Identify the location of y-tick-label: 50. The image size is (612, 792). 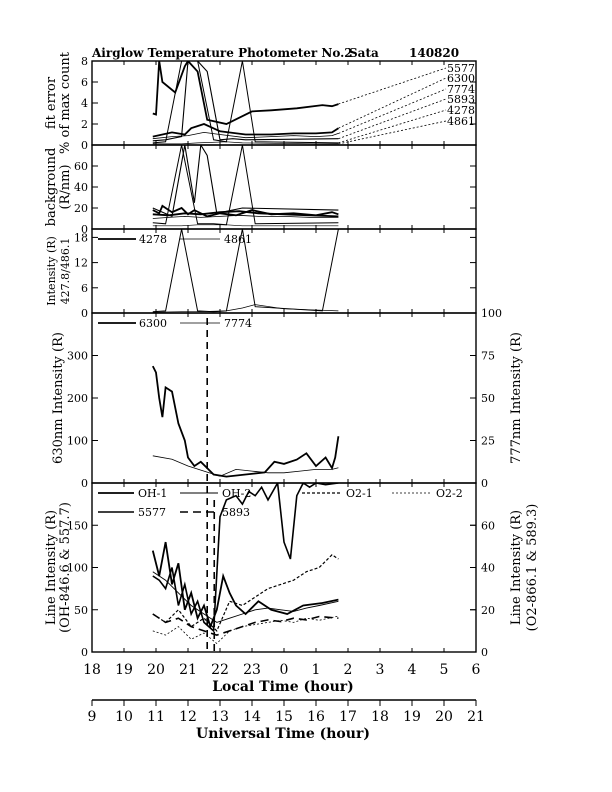
(81, 610).